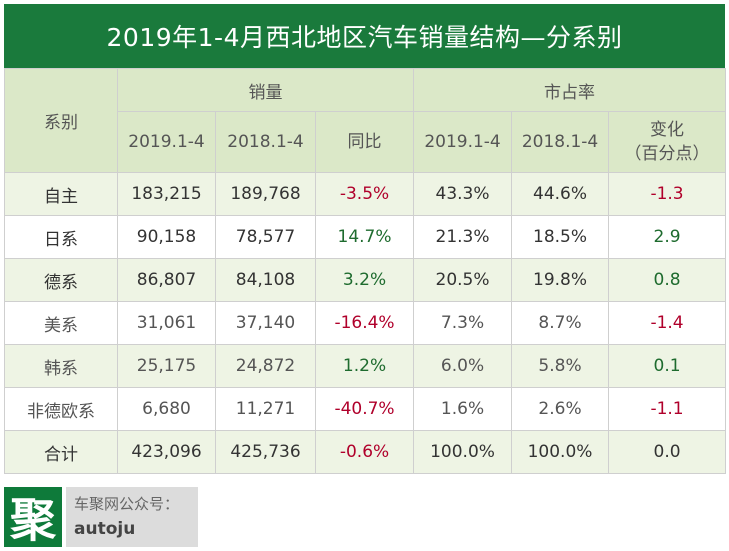  What do you see at coordinates (33, 517) in the screenshot?
I see `autoju-logo: 聚` at bounding box center [33, 517].